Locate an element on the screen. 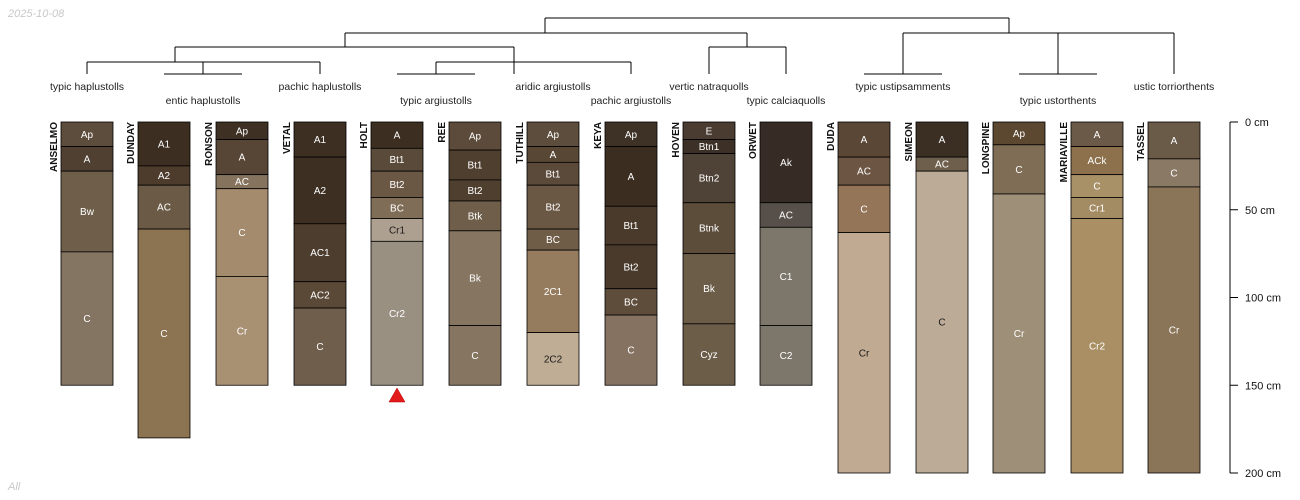 This screenshot has width=1300, height=500. horizon-2c1 is located at coordinates (553, 291).